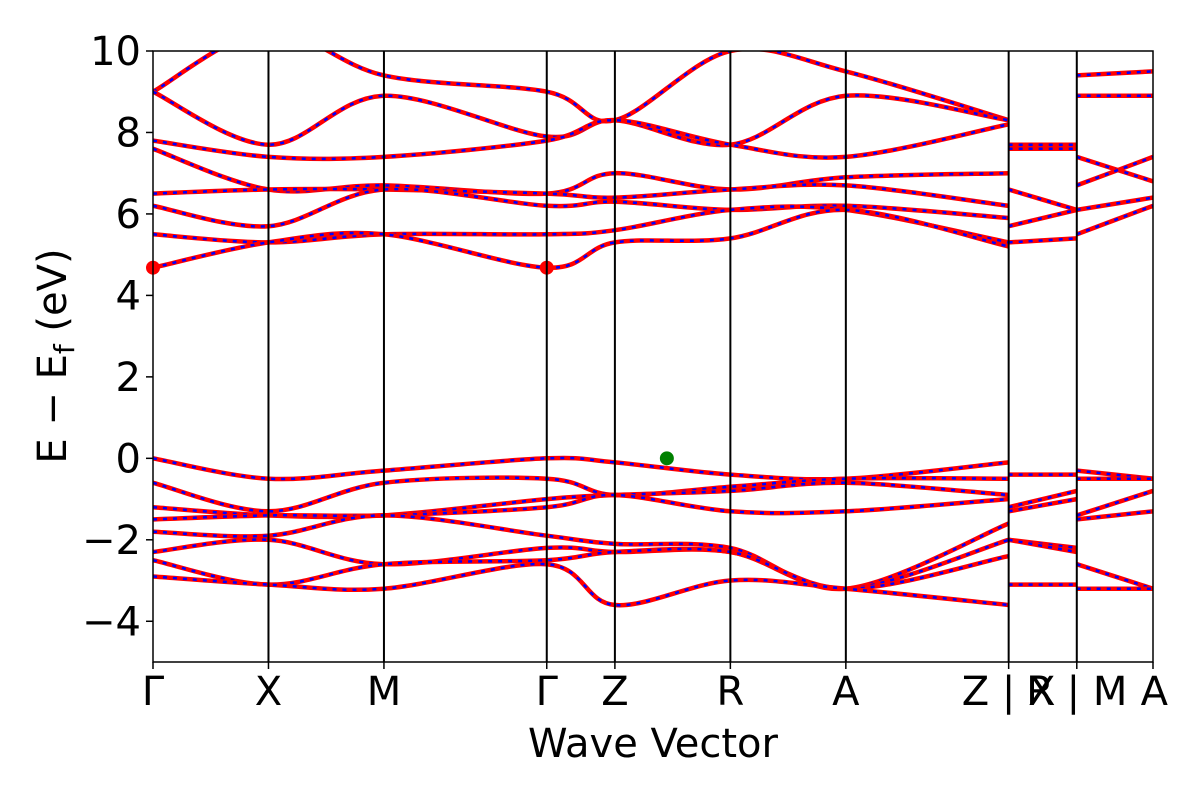 This screenshot has width=1200, height=800. Describe the element at coordinates (53, 296) in the screenshot. I see `y-axis-label-unit: (eV)` at that location.